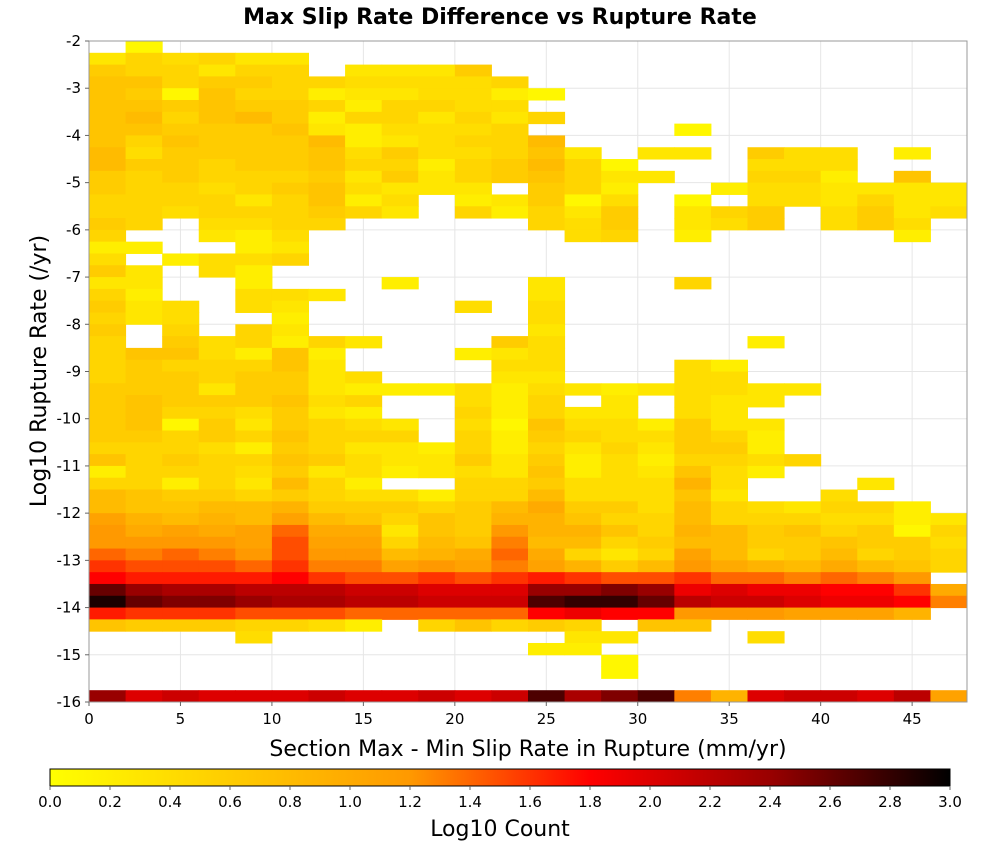 Image resolution: width=1000 pixels, height=850 pixels. Describe the element at coordinates (470, 802) in the screenshot. I see `colorbar-tick-label: 1.4` at that location.